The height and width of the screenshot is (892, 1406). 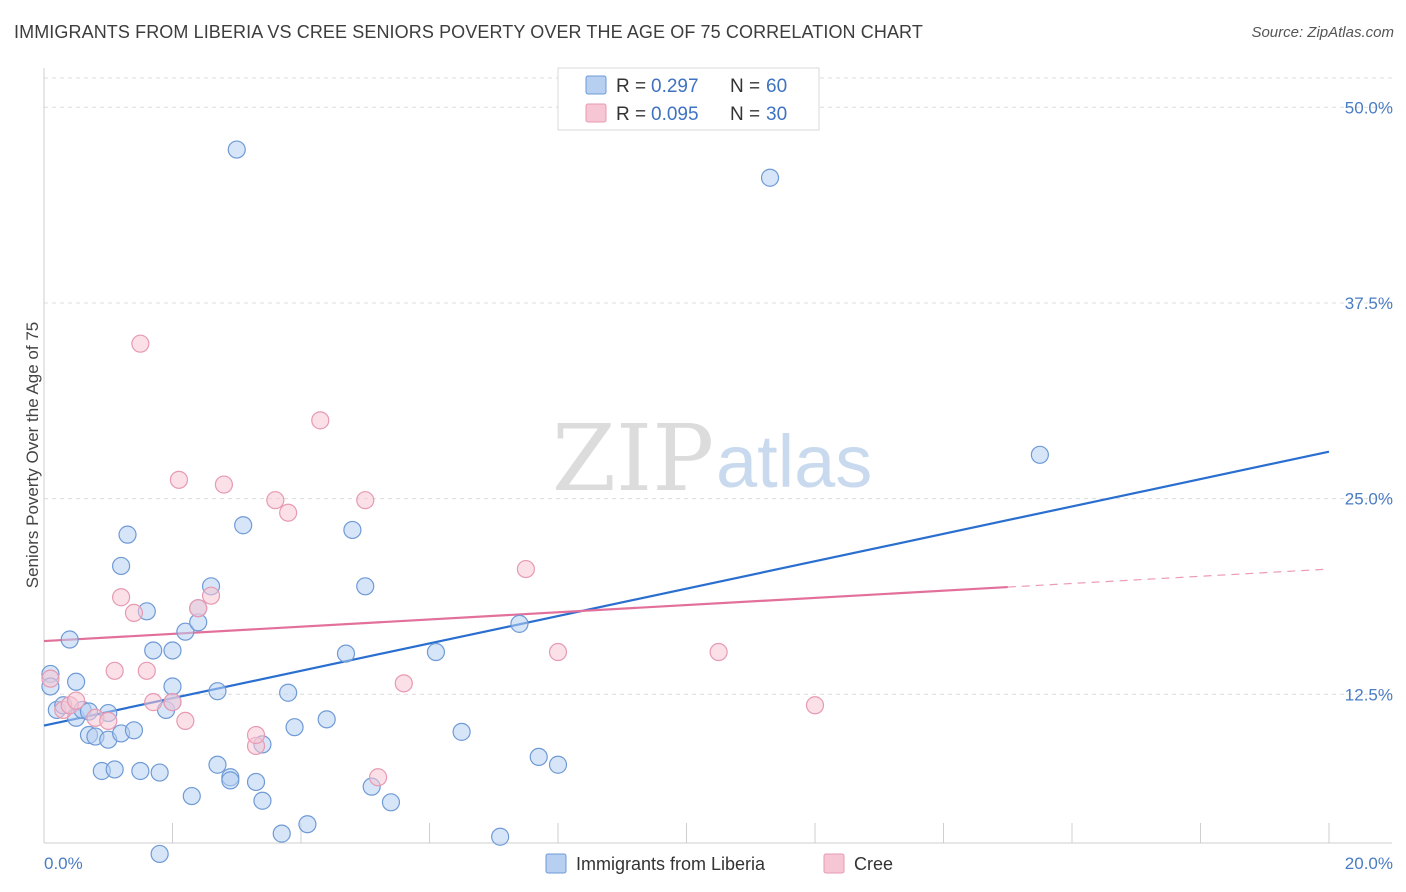 I want to click on y-tick-label: 37.5%, so click(x=1369, y=303).